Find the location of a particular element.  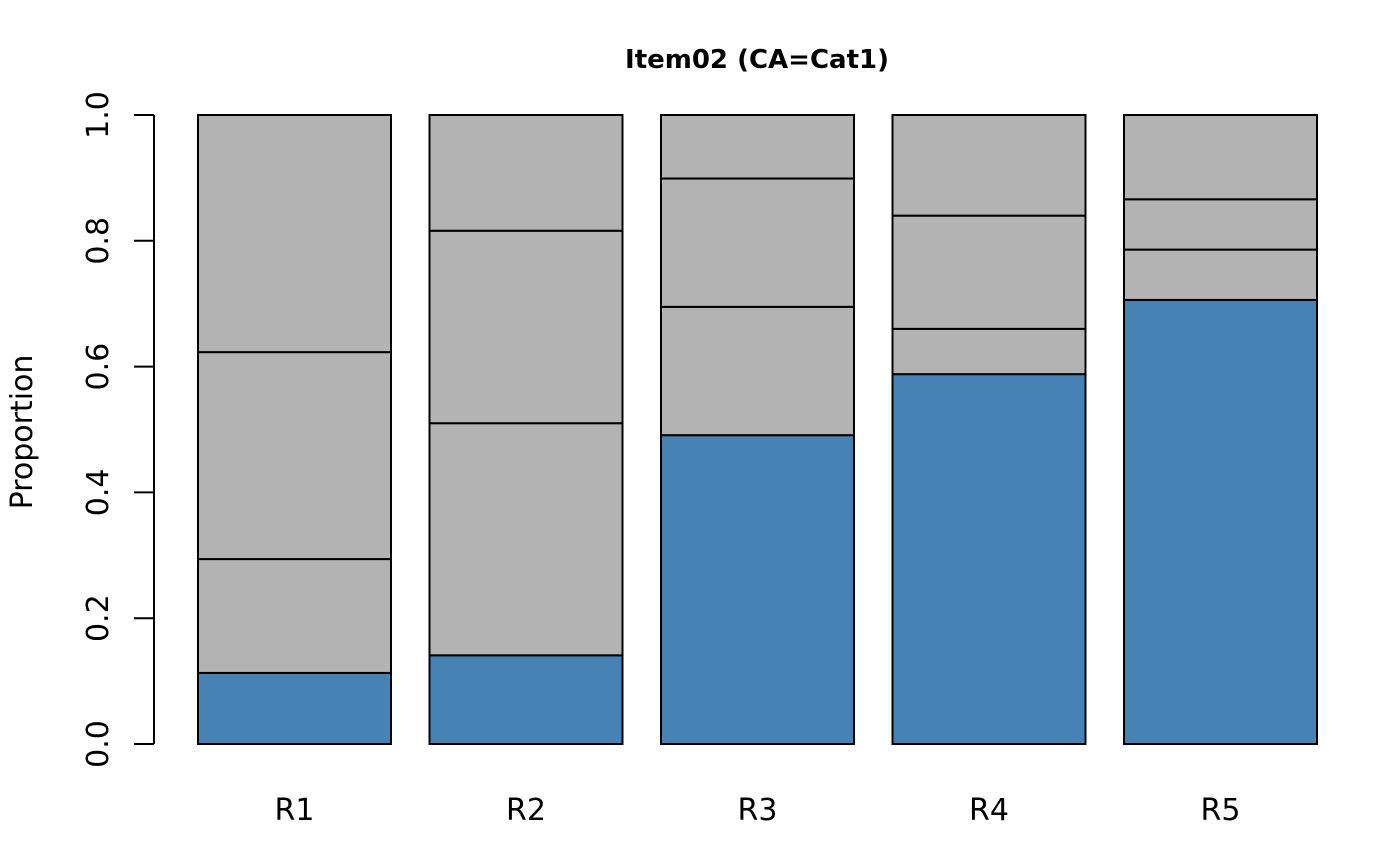

bar-r3 is located at coordinates (757, 429).